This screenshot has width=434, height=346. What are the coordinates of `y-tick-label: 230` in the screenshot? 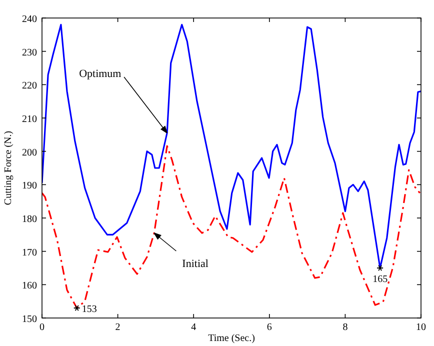 It's located at (29, 52).